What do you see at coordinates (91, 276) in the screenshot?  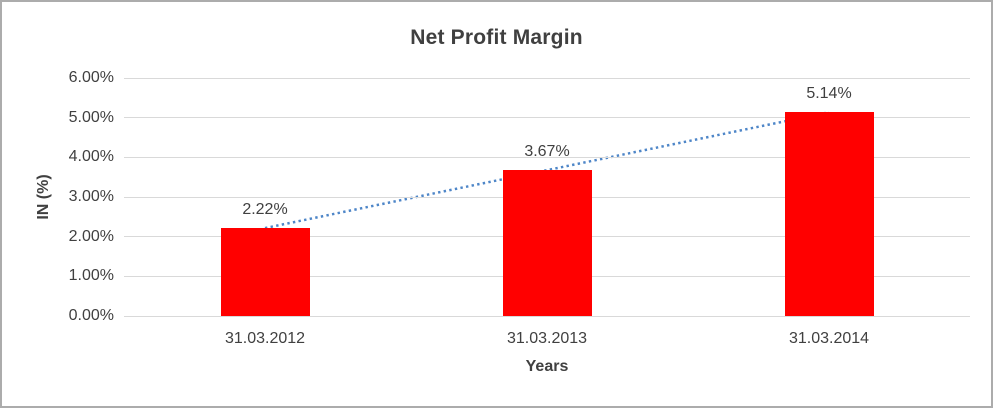 I see `y-tick-label: 1.00%` at bounding box center [91, 276].